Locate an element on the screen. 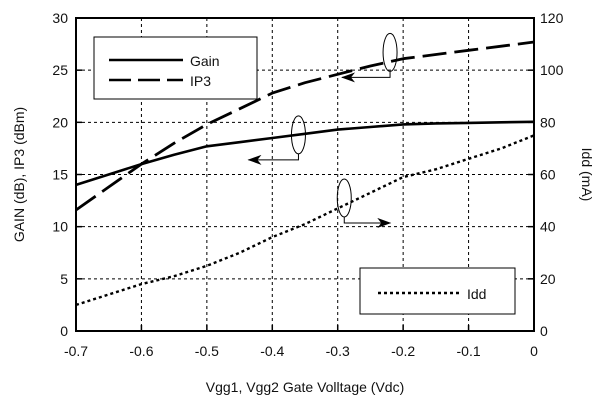 This screenshot has height=404, width=599. x-tick-label: -0.6 is located at coordinates (141, 351).